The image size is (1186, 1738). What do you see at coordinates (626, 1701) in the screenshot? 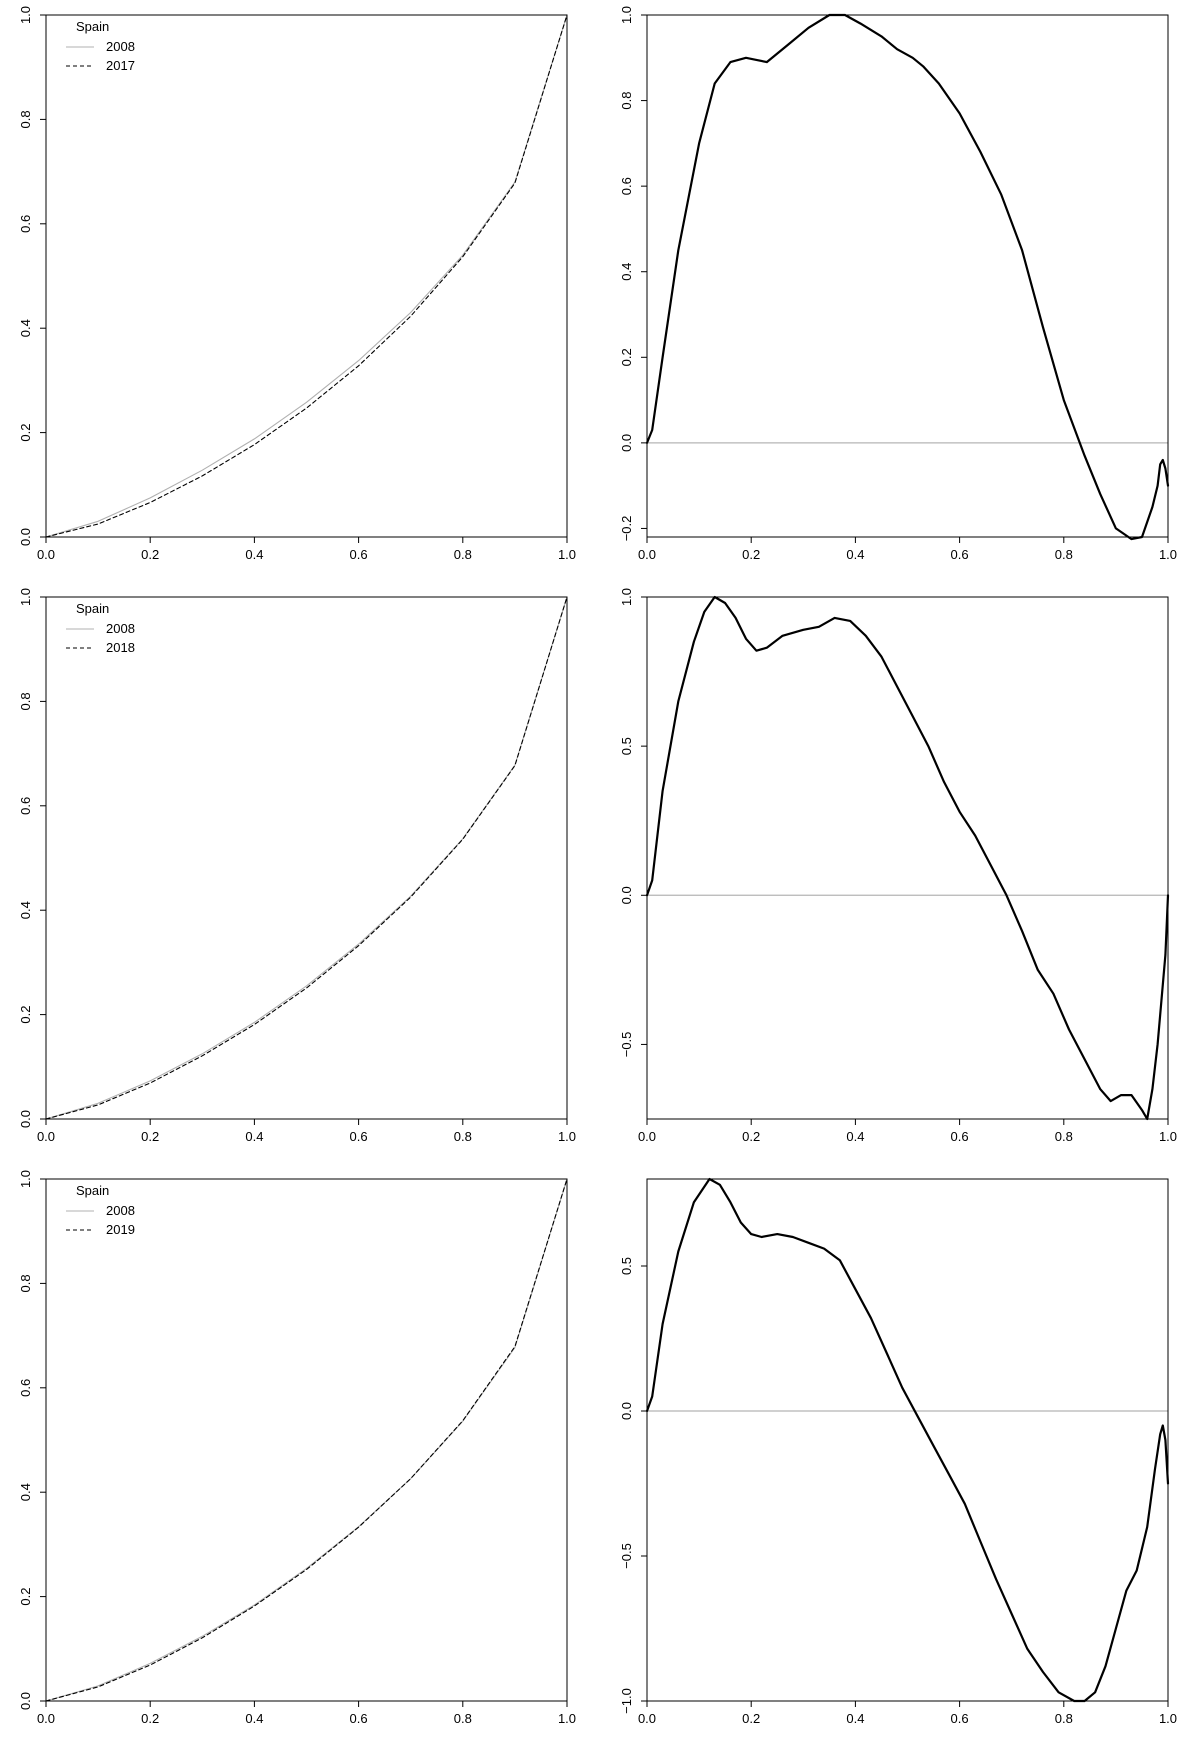
I see `y-tick-label: −1.0` at bounding box center [626, 1701].